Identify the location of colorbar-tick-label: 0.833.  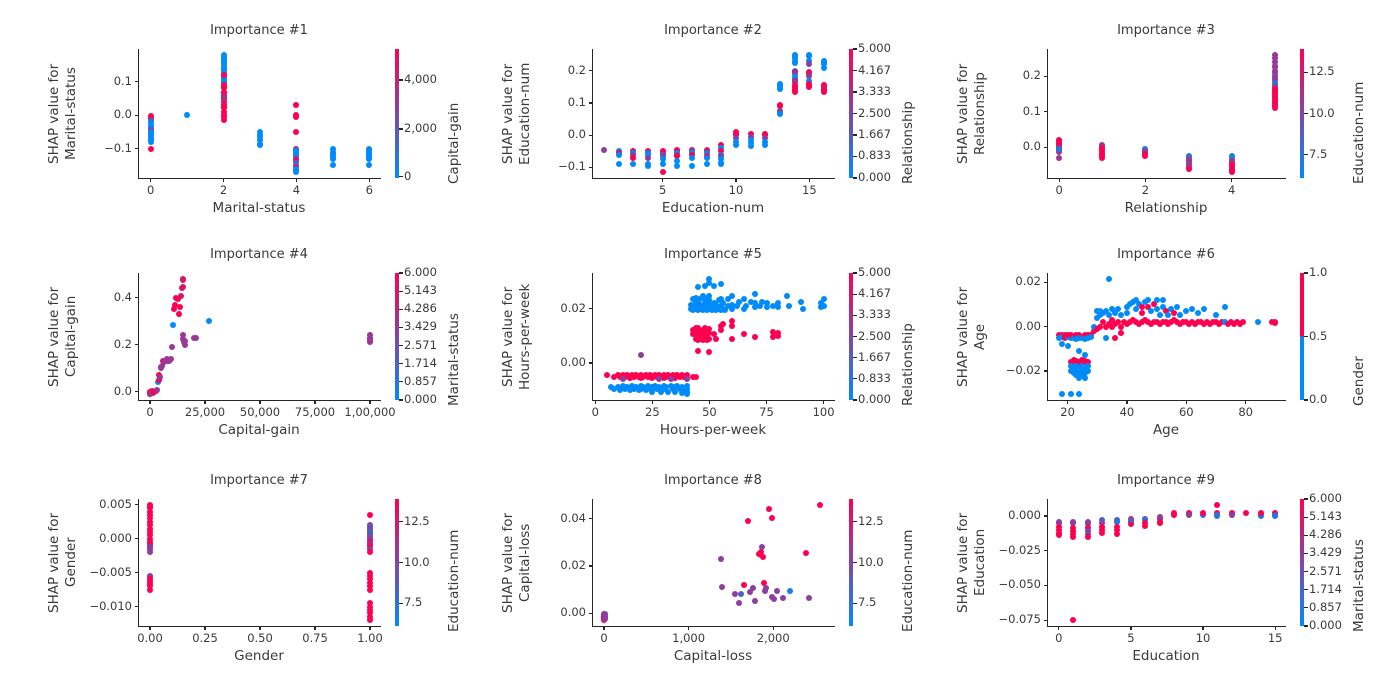
(874, 155).